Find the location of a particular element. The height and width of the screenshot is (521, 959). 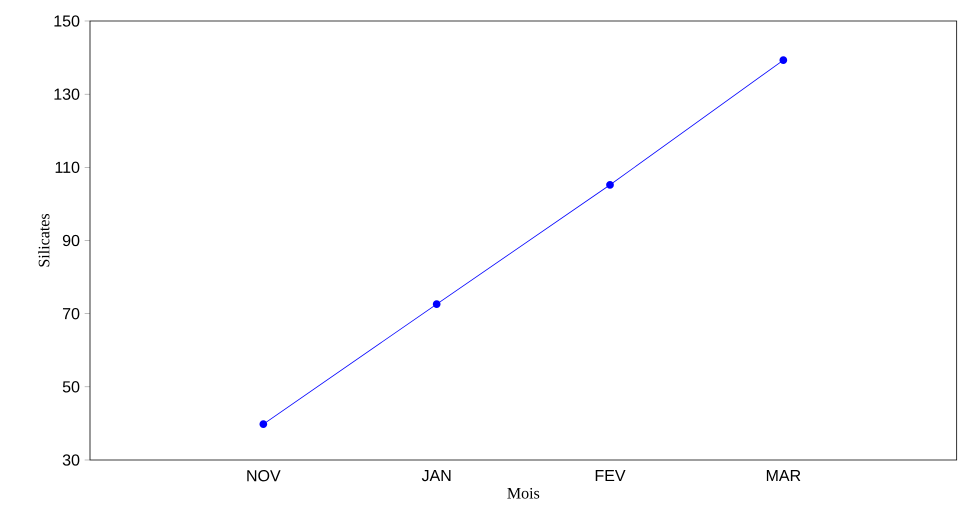

y-axis-title: Silicates is located at coordinates (44, 240).